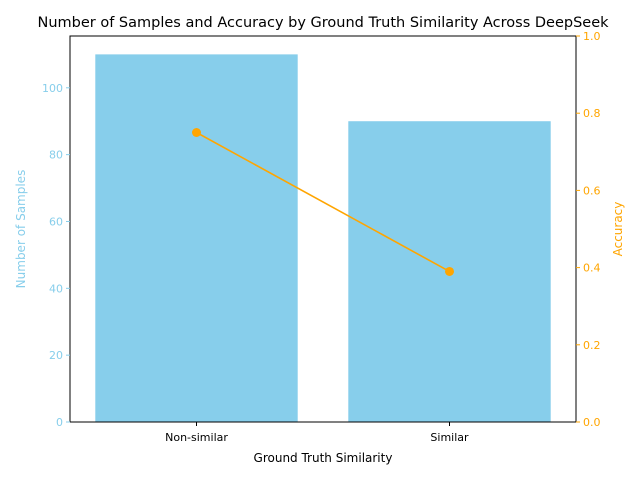 The height and width of the screenshot is (480, 640). I want to click on left-axis-label: Number of Samples, so click(21, 229).